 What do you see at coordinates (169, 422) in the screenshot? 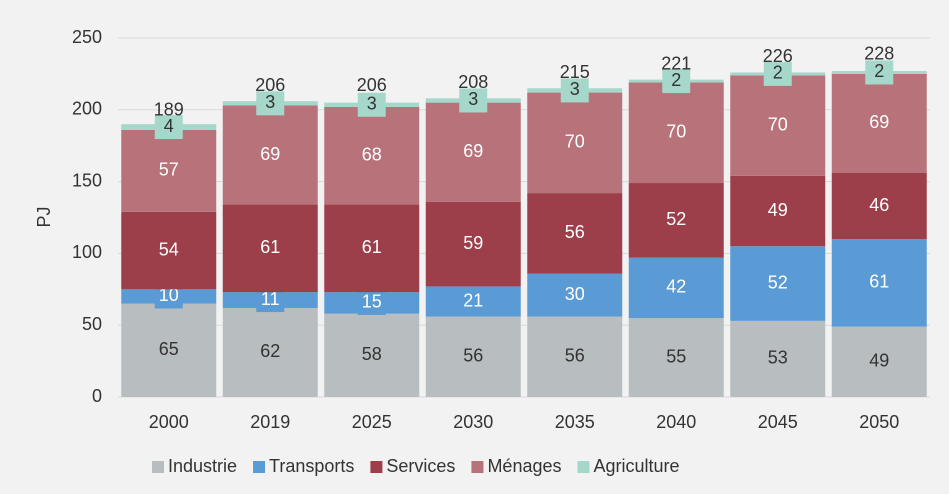
I see `x-tick-label: 2000` at bounding box center [169, 422].